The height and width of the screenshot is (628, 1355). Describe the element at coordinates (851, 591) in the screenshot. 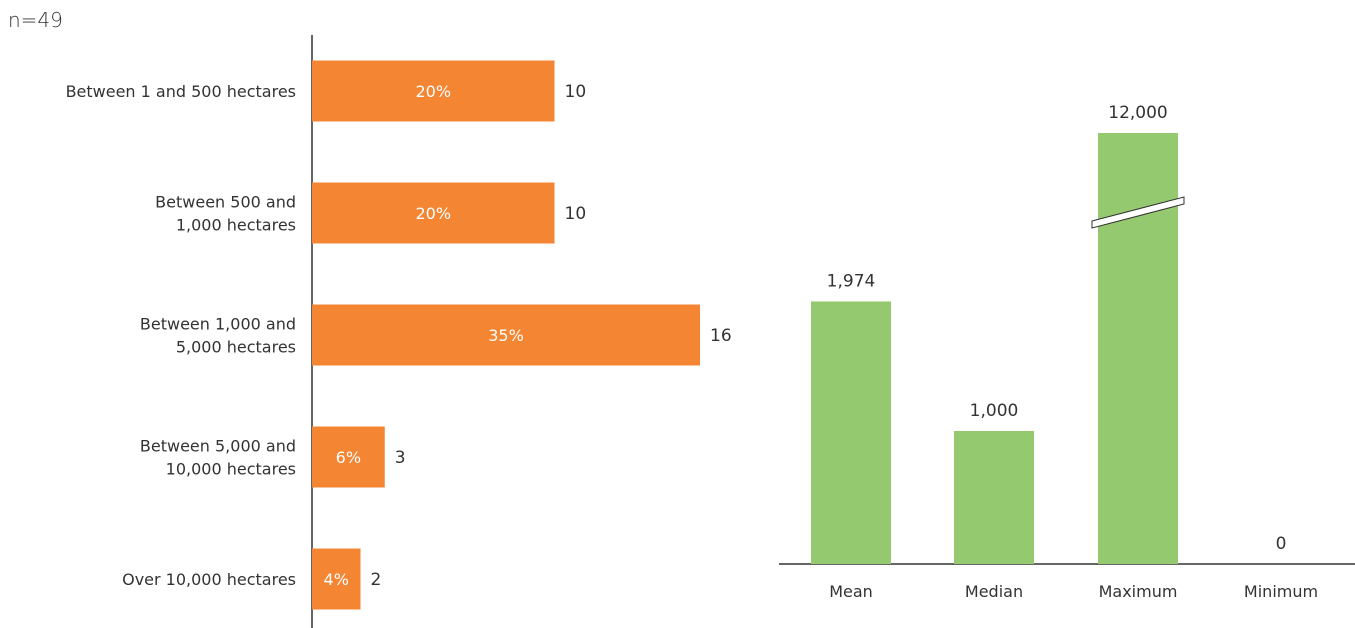

I see `category-label: Mean` at that location.